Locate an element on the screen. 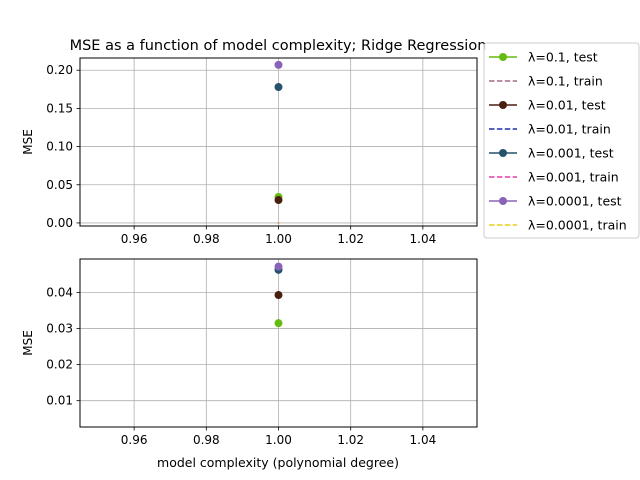 The height and width of the screenshot is (480, 640). y-tick-label: 0.15 is located at coordinates (59, 108).